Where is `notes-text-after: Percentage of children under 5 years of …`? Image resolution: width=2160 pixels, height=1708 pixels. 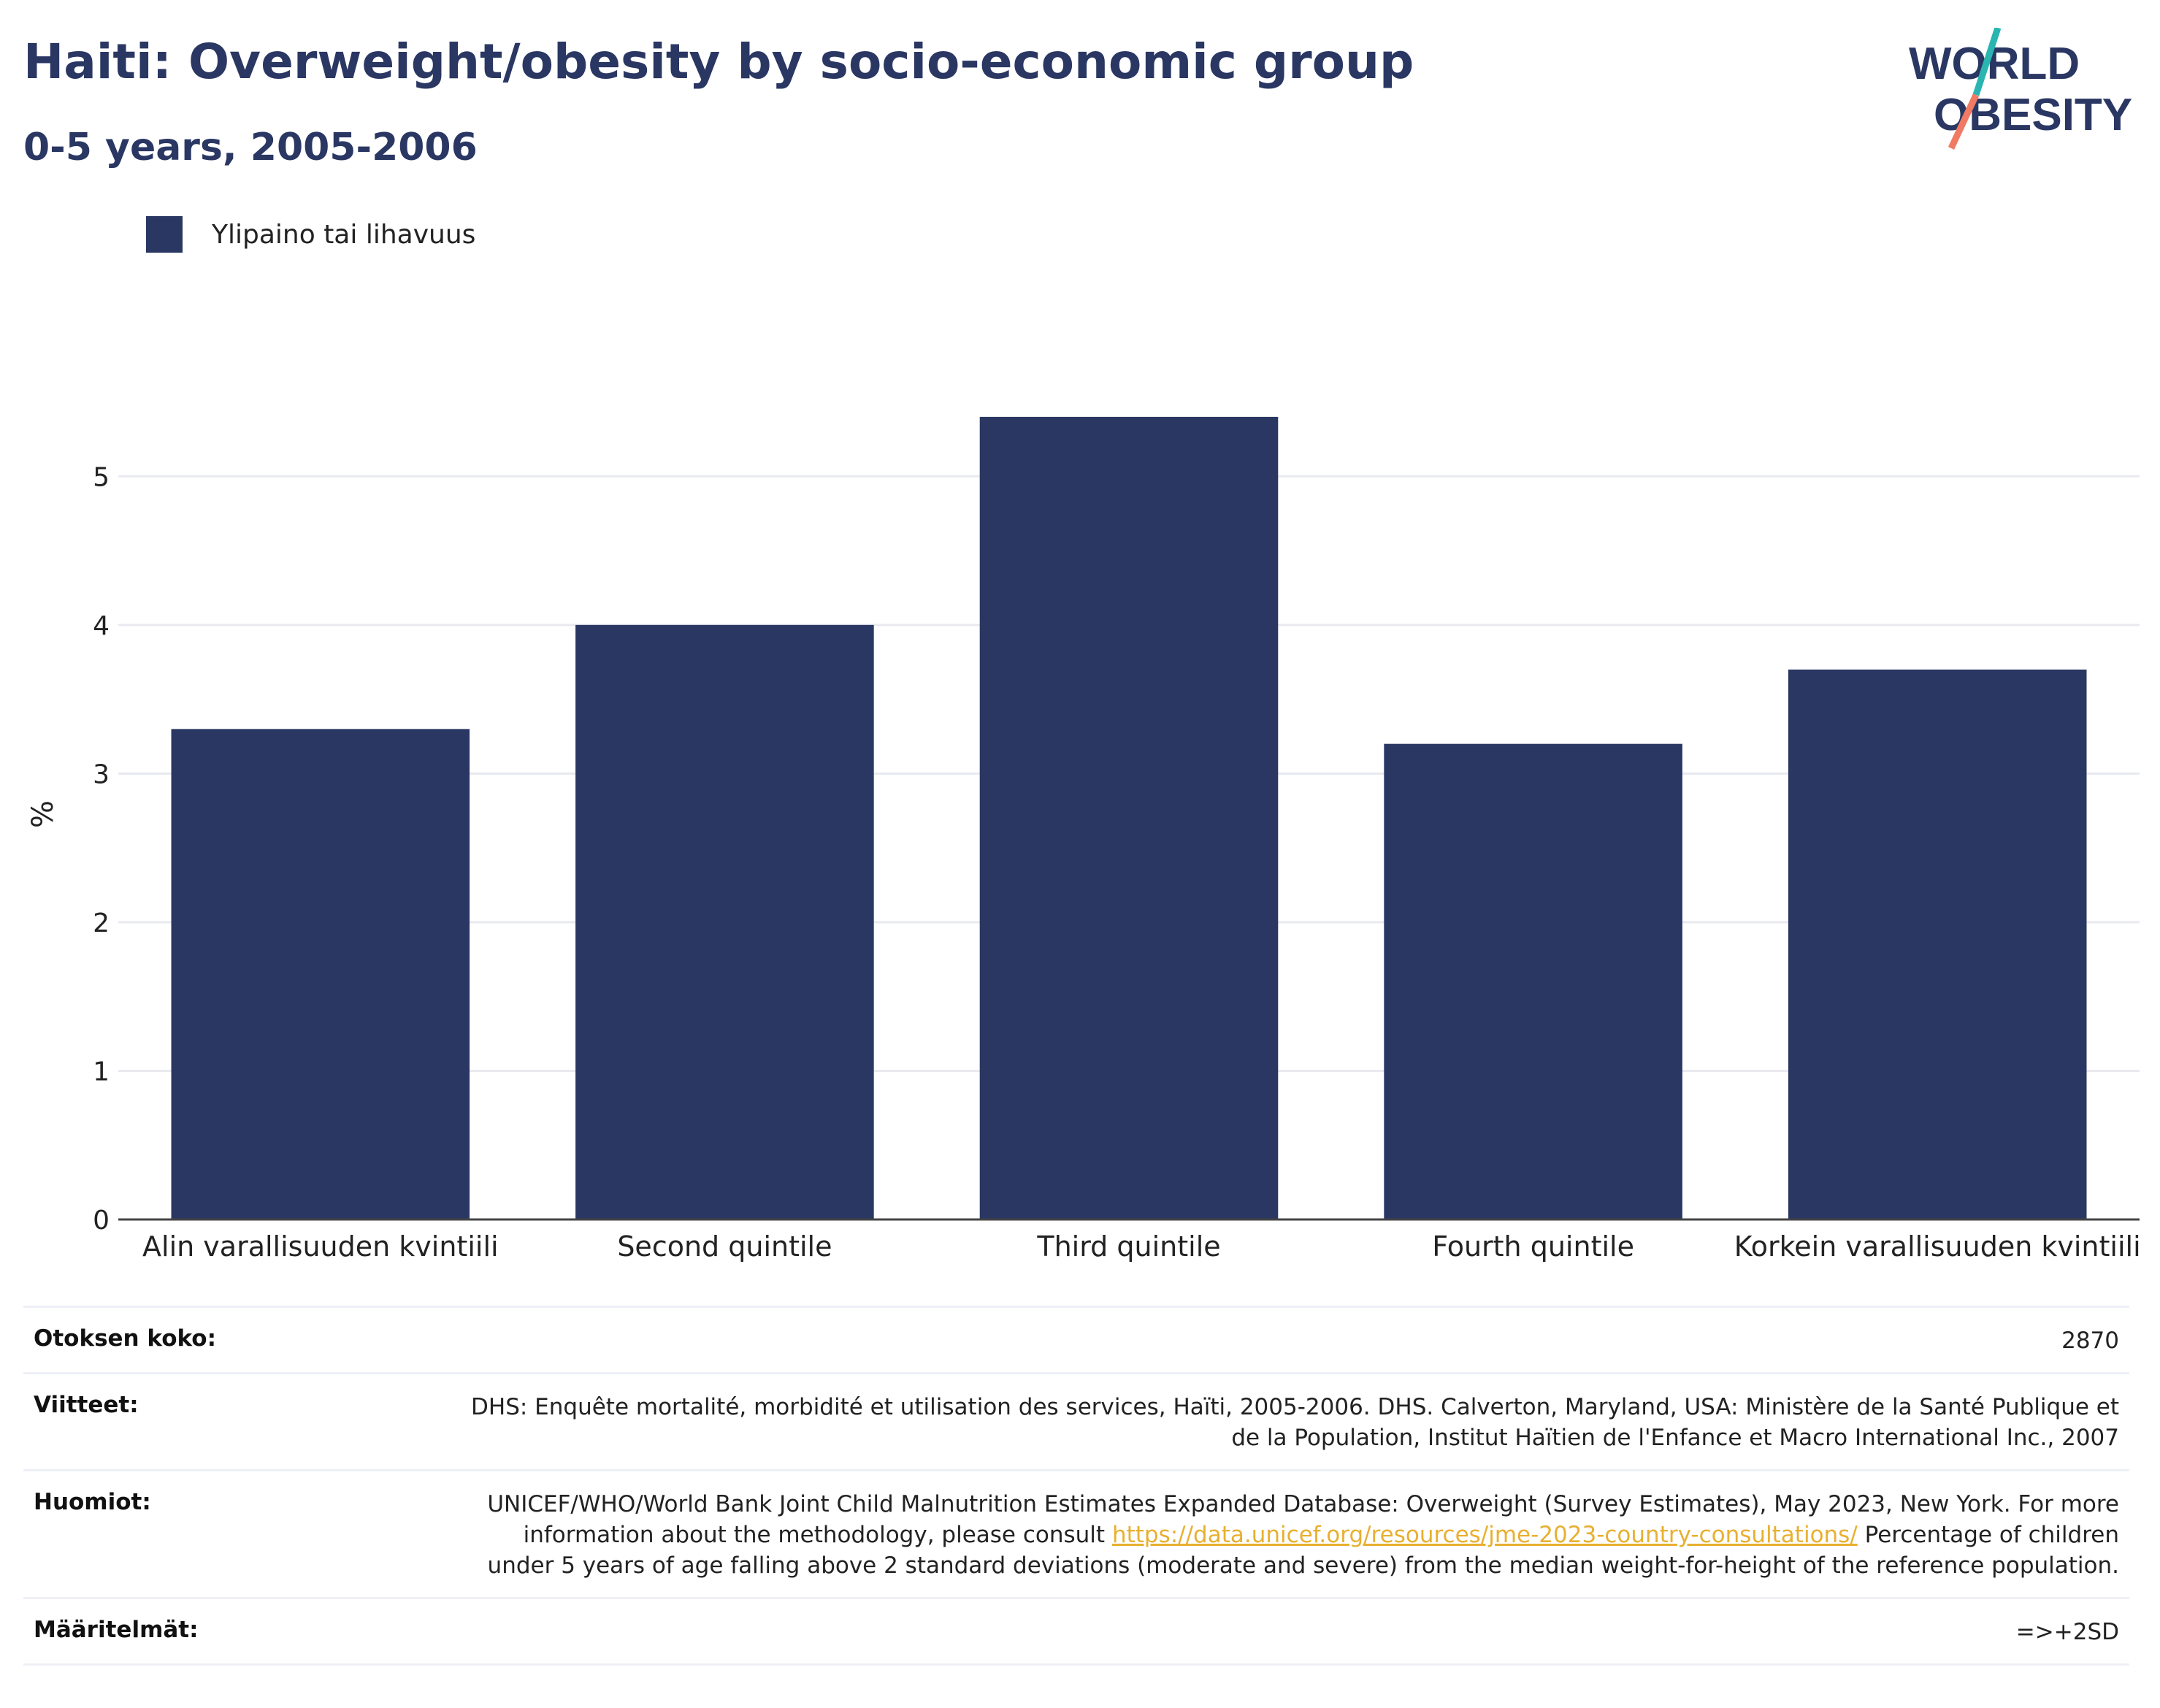
notes-text-after: Percentage of children under 5 years of … is located at coordinates (1303, 1550).